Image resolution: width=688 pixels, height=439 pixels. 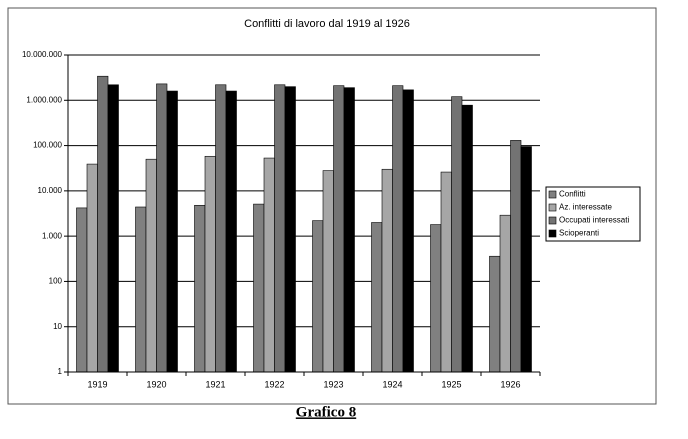 I want to click on x-tick-label: 1921, so click(x=215, y=384).